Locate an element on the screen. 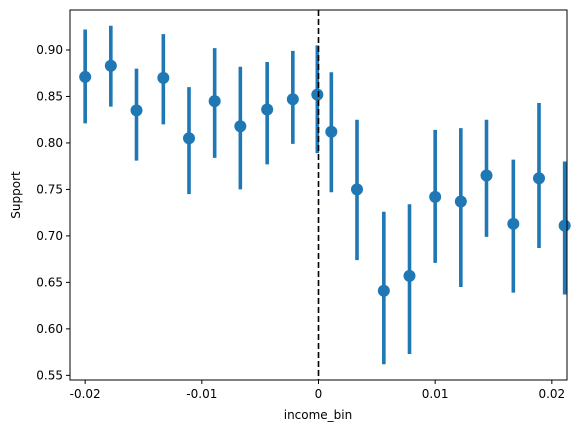 Image resolution: width=578 pixels, height=433 pixels. x-axis-ticks: -0.02 -0.01 0 0.01 0.02 is located at coordinates (317, 390).